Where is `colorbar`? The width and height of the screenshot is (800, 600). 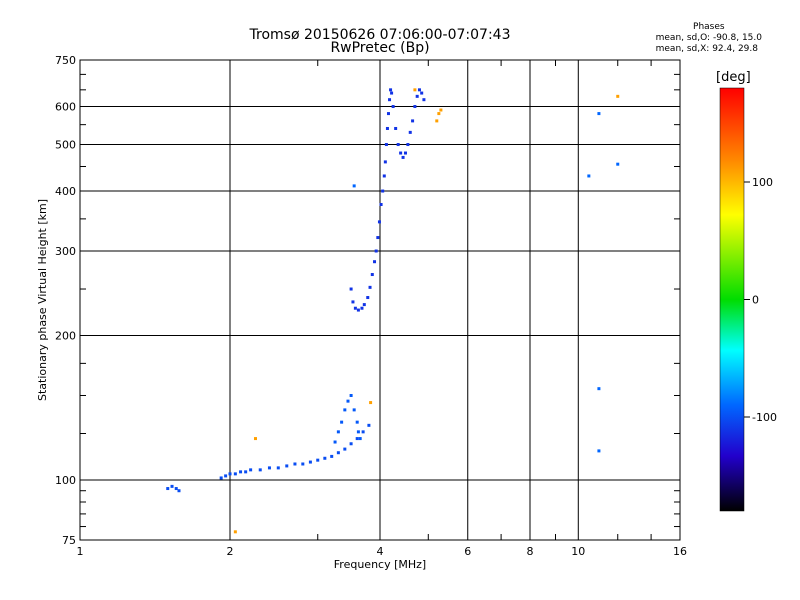 colorbar is located at coordinates (732, 299).